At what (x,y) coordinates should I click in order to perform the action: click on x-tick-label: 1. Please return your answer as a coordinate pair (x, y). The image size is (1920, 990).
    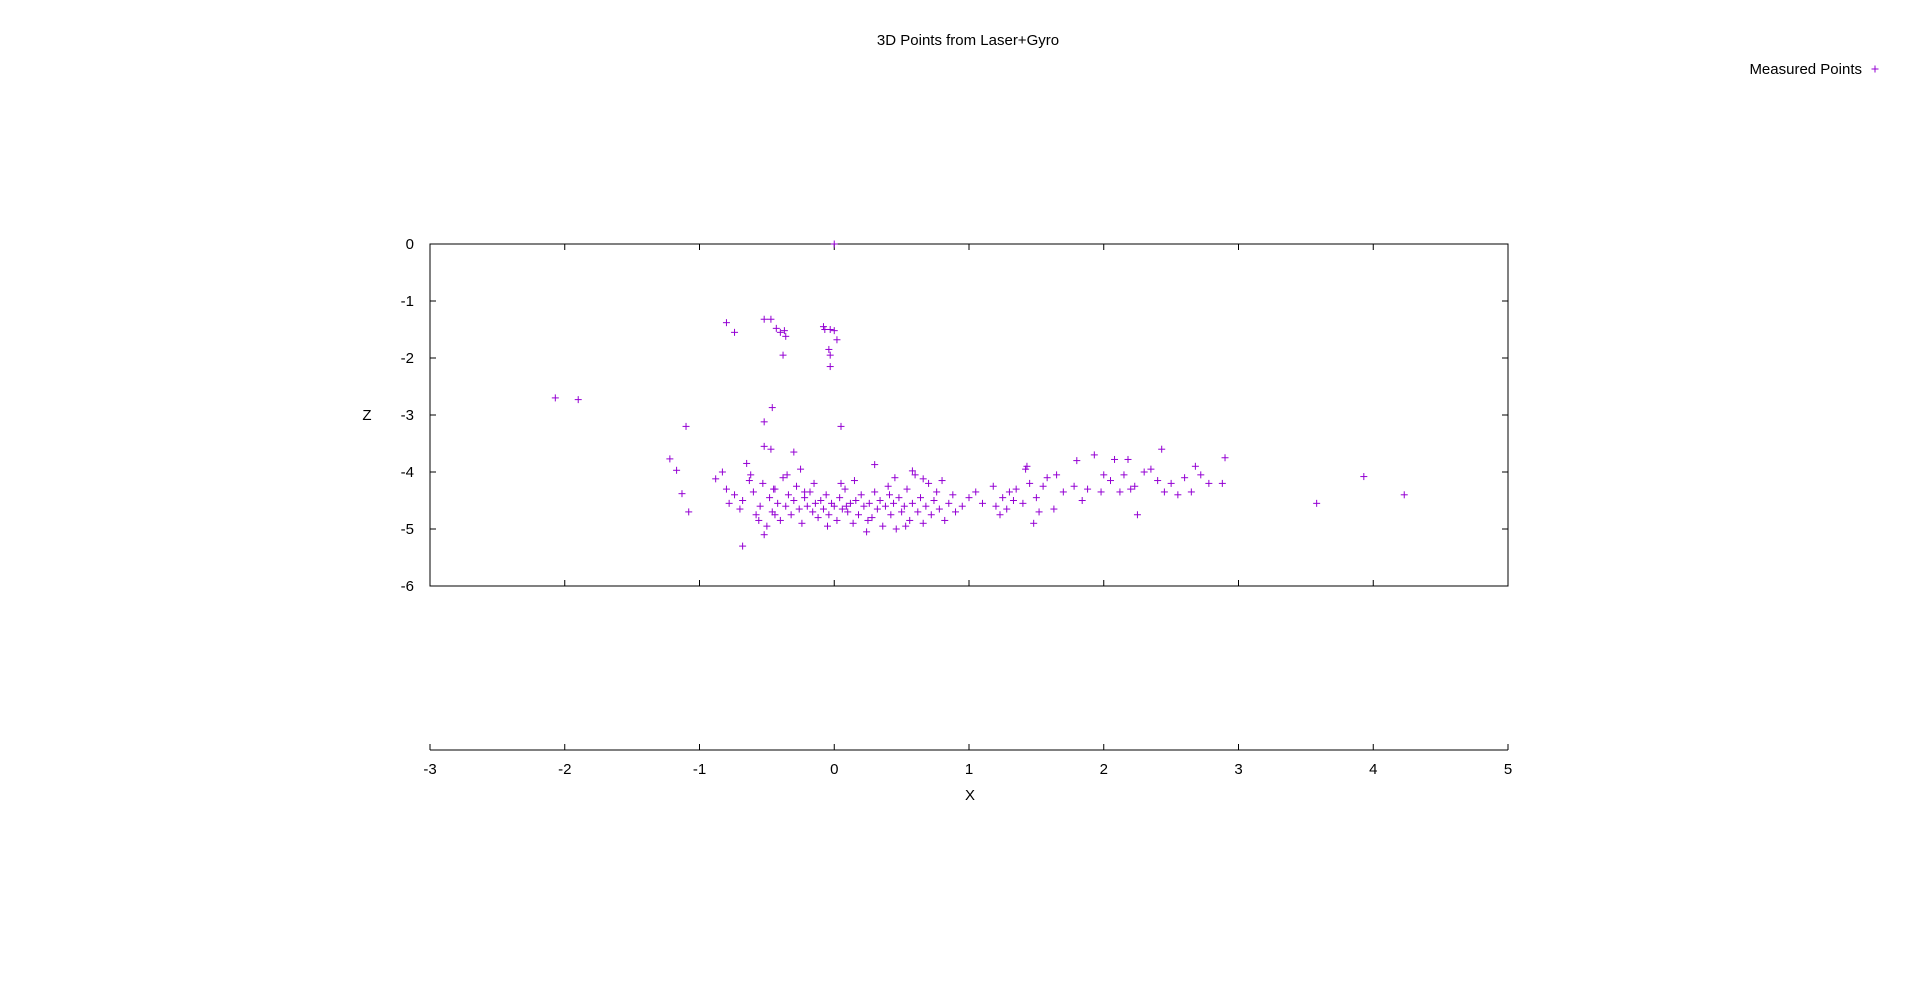
    Looking at the image, I should click on (969, 769).